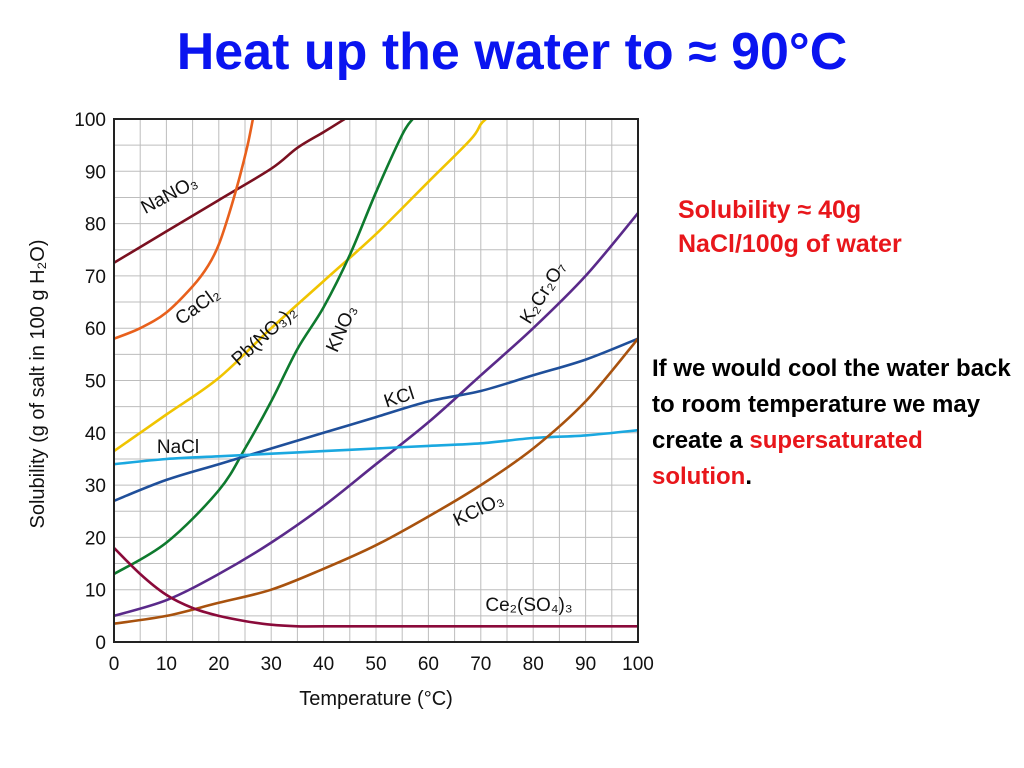  What do you see at coordinates (218, 664) in the screenshot?
I see `x-tick-label: 20` at bounding box center [218, 664].